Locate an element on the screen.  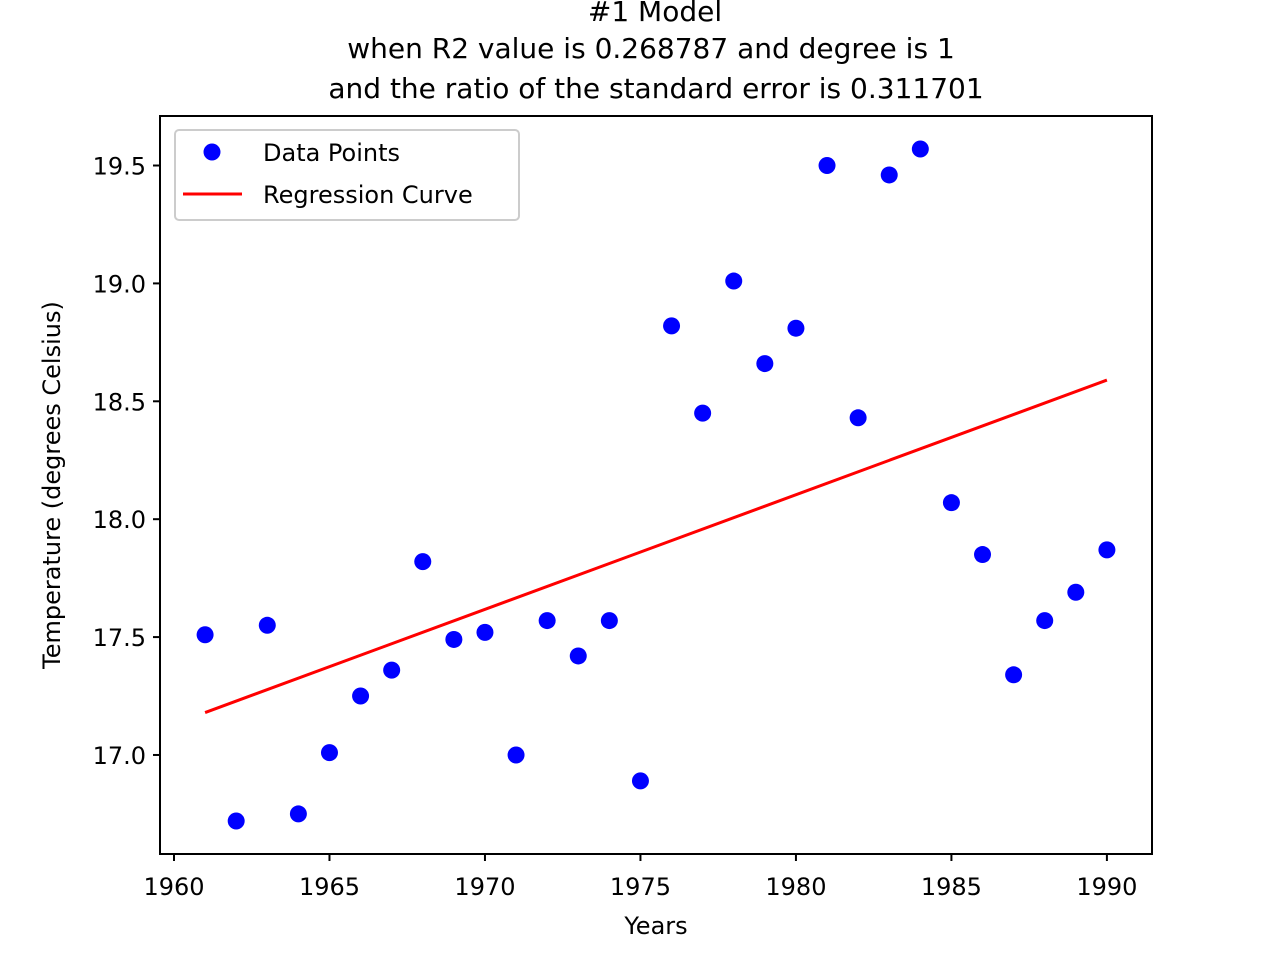
y-tick-label: 17.0 is located at coordinates (119, 756).